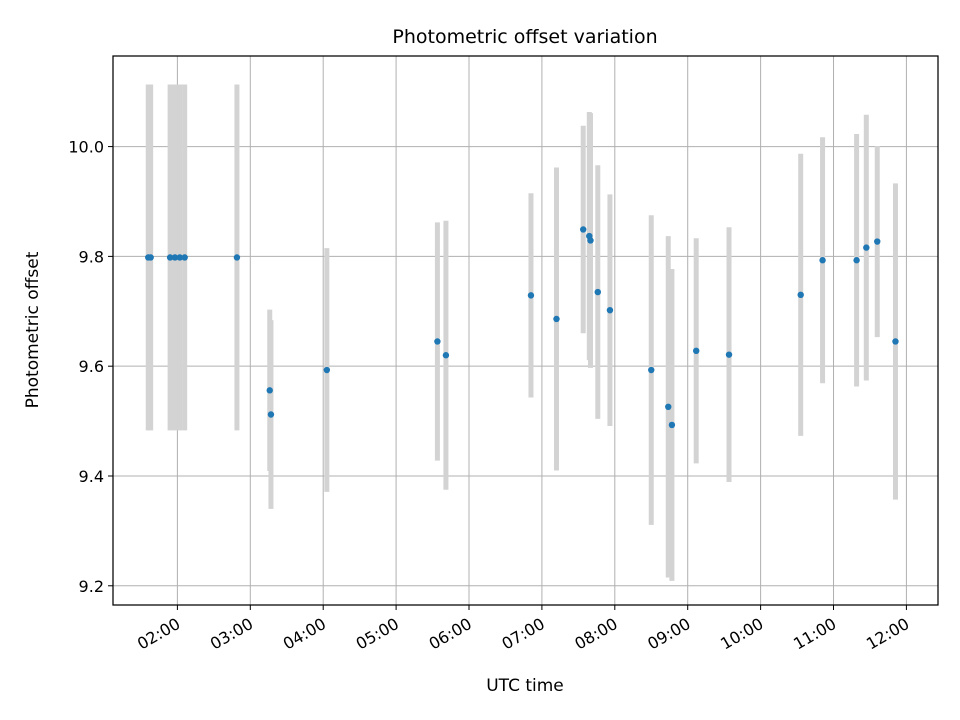 The width and height of the screenshot is (960, 720). I want to click on x-tick-label: 06:00, so click(450, 634).